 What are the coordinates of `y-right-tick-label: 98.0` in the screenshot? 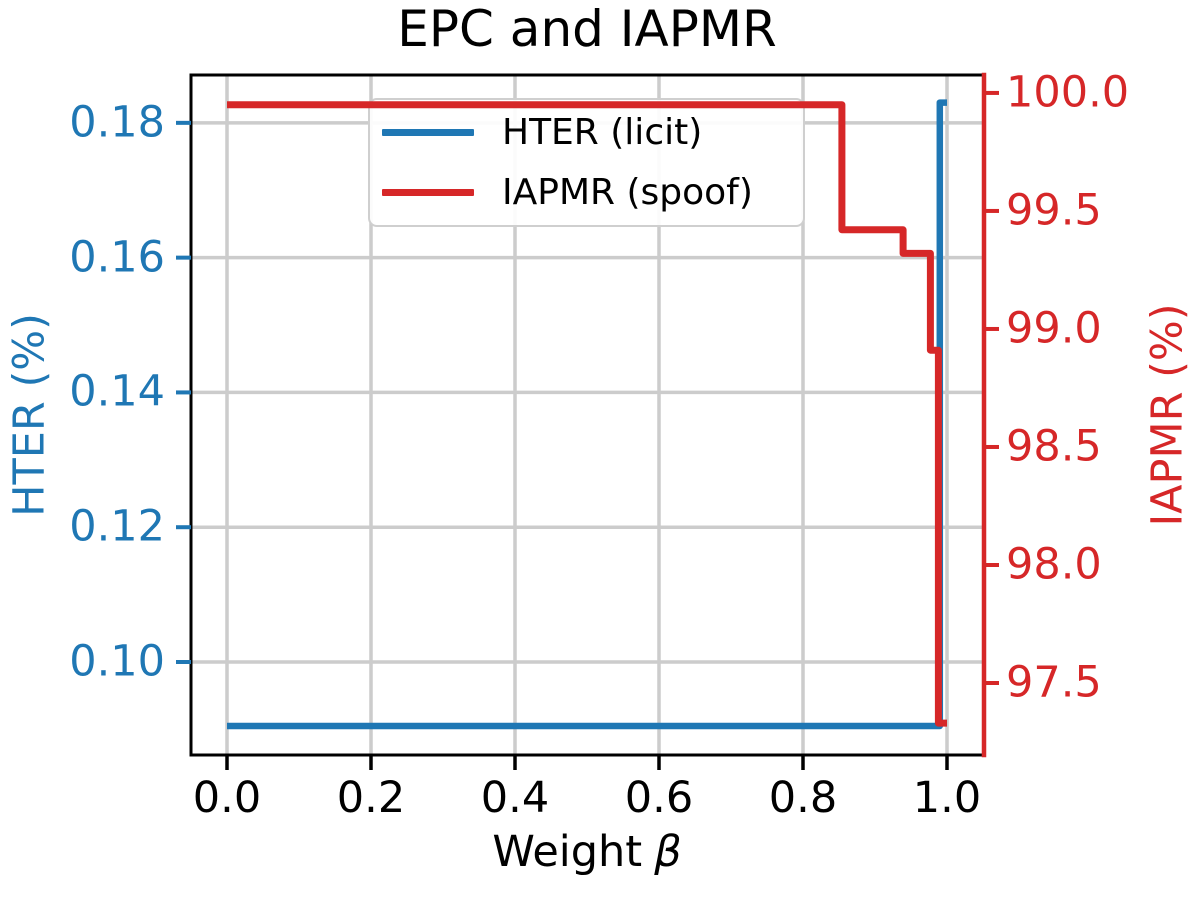 It's located at (1054, 564).